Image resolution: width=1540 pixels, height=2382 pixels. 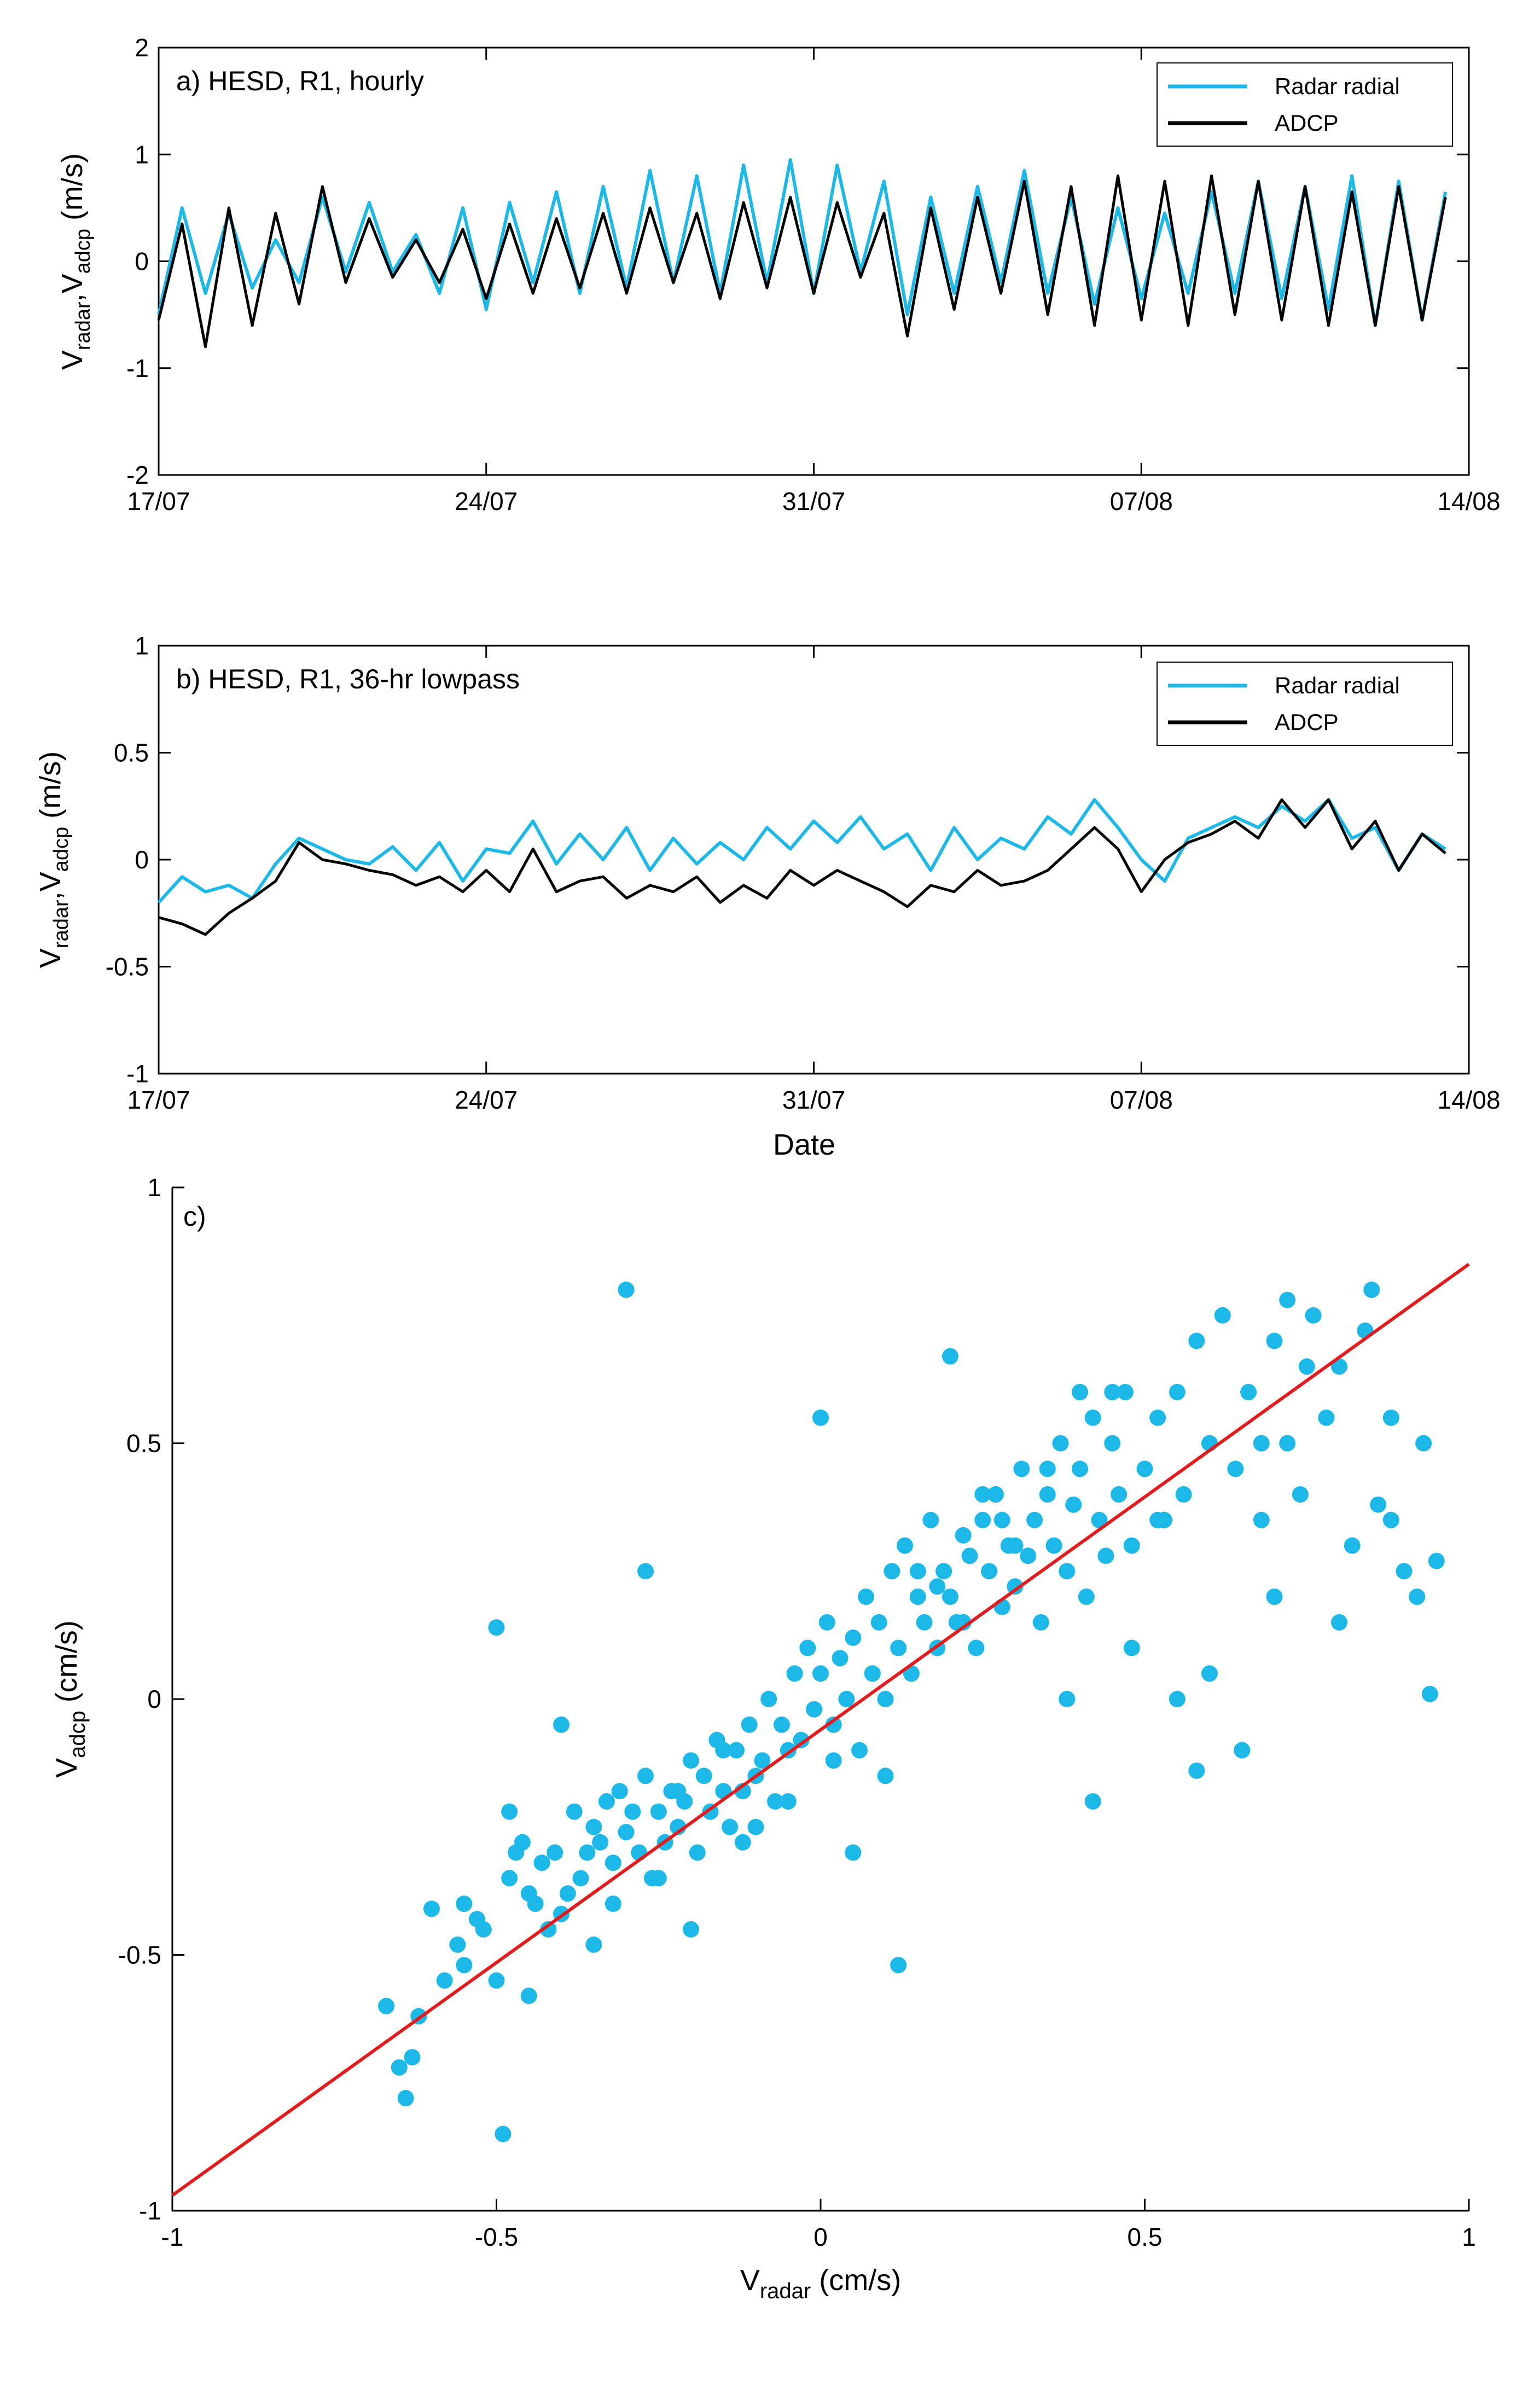 I want to click on y-tick-label: -0.5, so click(x=127, y=967).